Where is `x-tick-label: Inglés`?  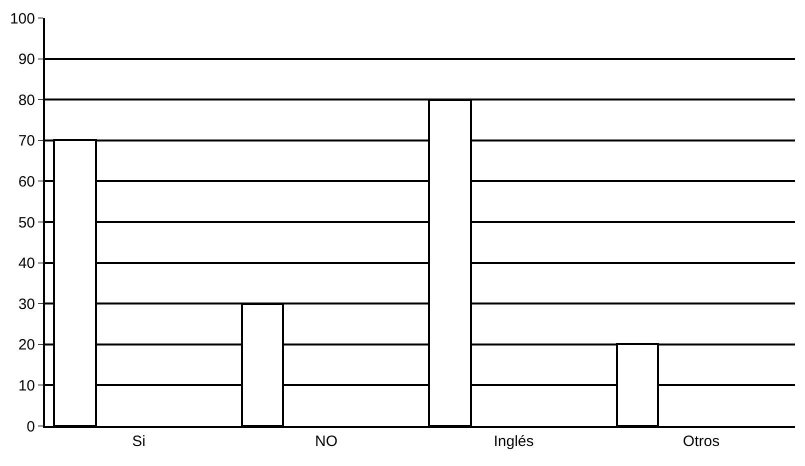 x-tick-label: Inglés is located at coordinates (514, 441).